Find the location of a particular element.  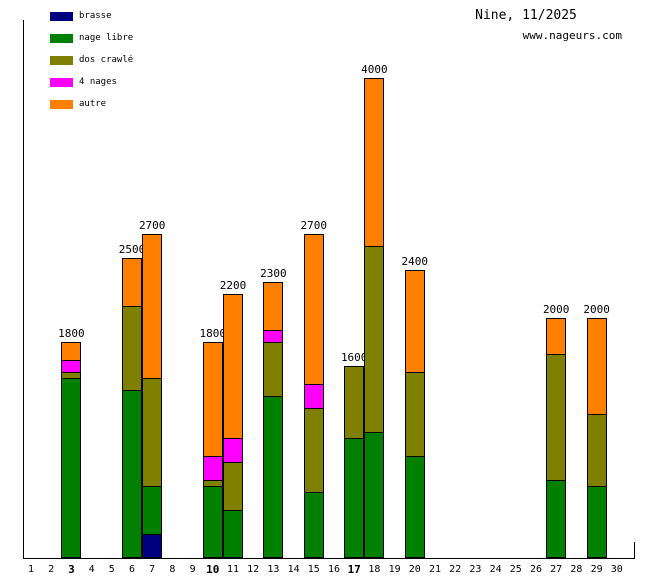

legend-swatch-nage-libre is located at coordinates (61, 38).